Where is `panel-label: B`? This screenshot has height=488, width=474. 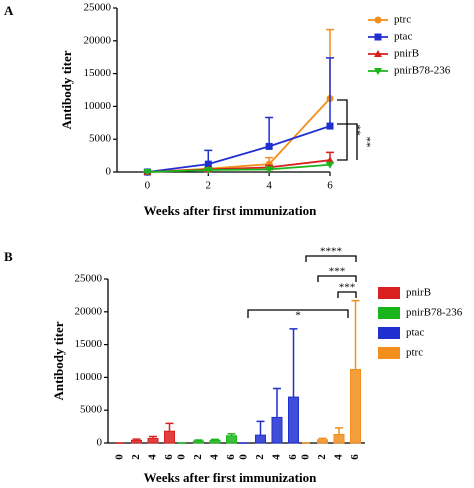 panel-label: B is located at coordinates (8, 256).